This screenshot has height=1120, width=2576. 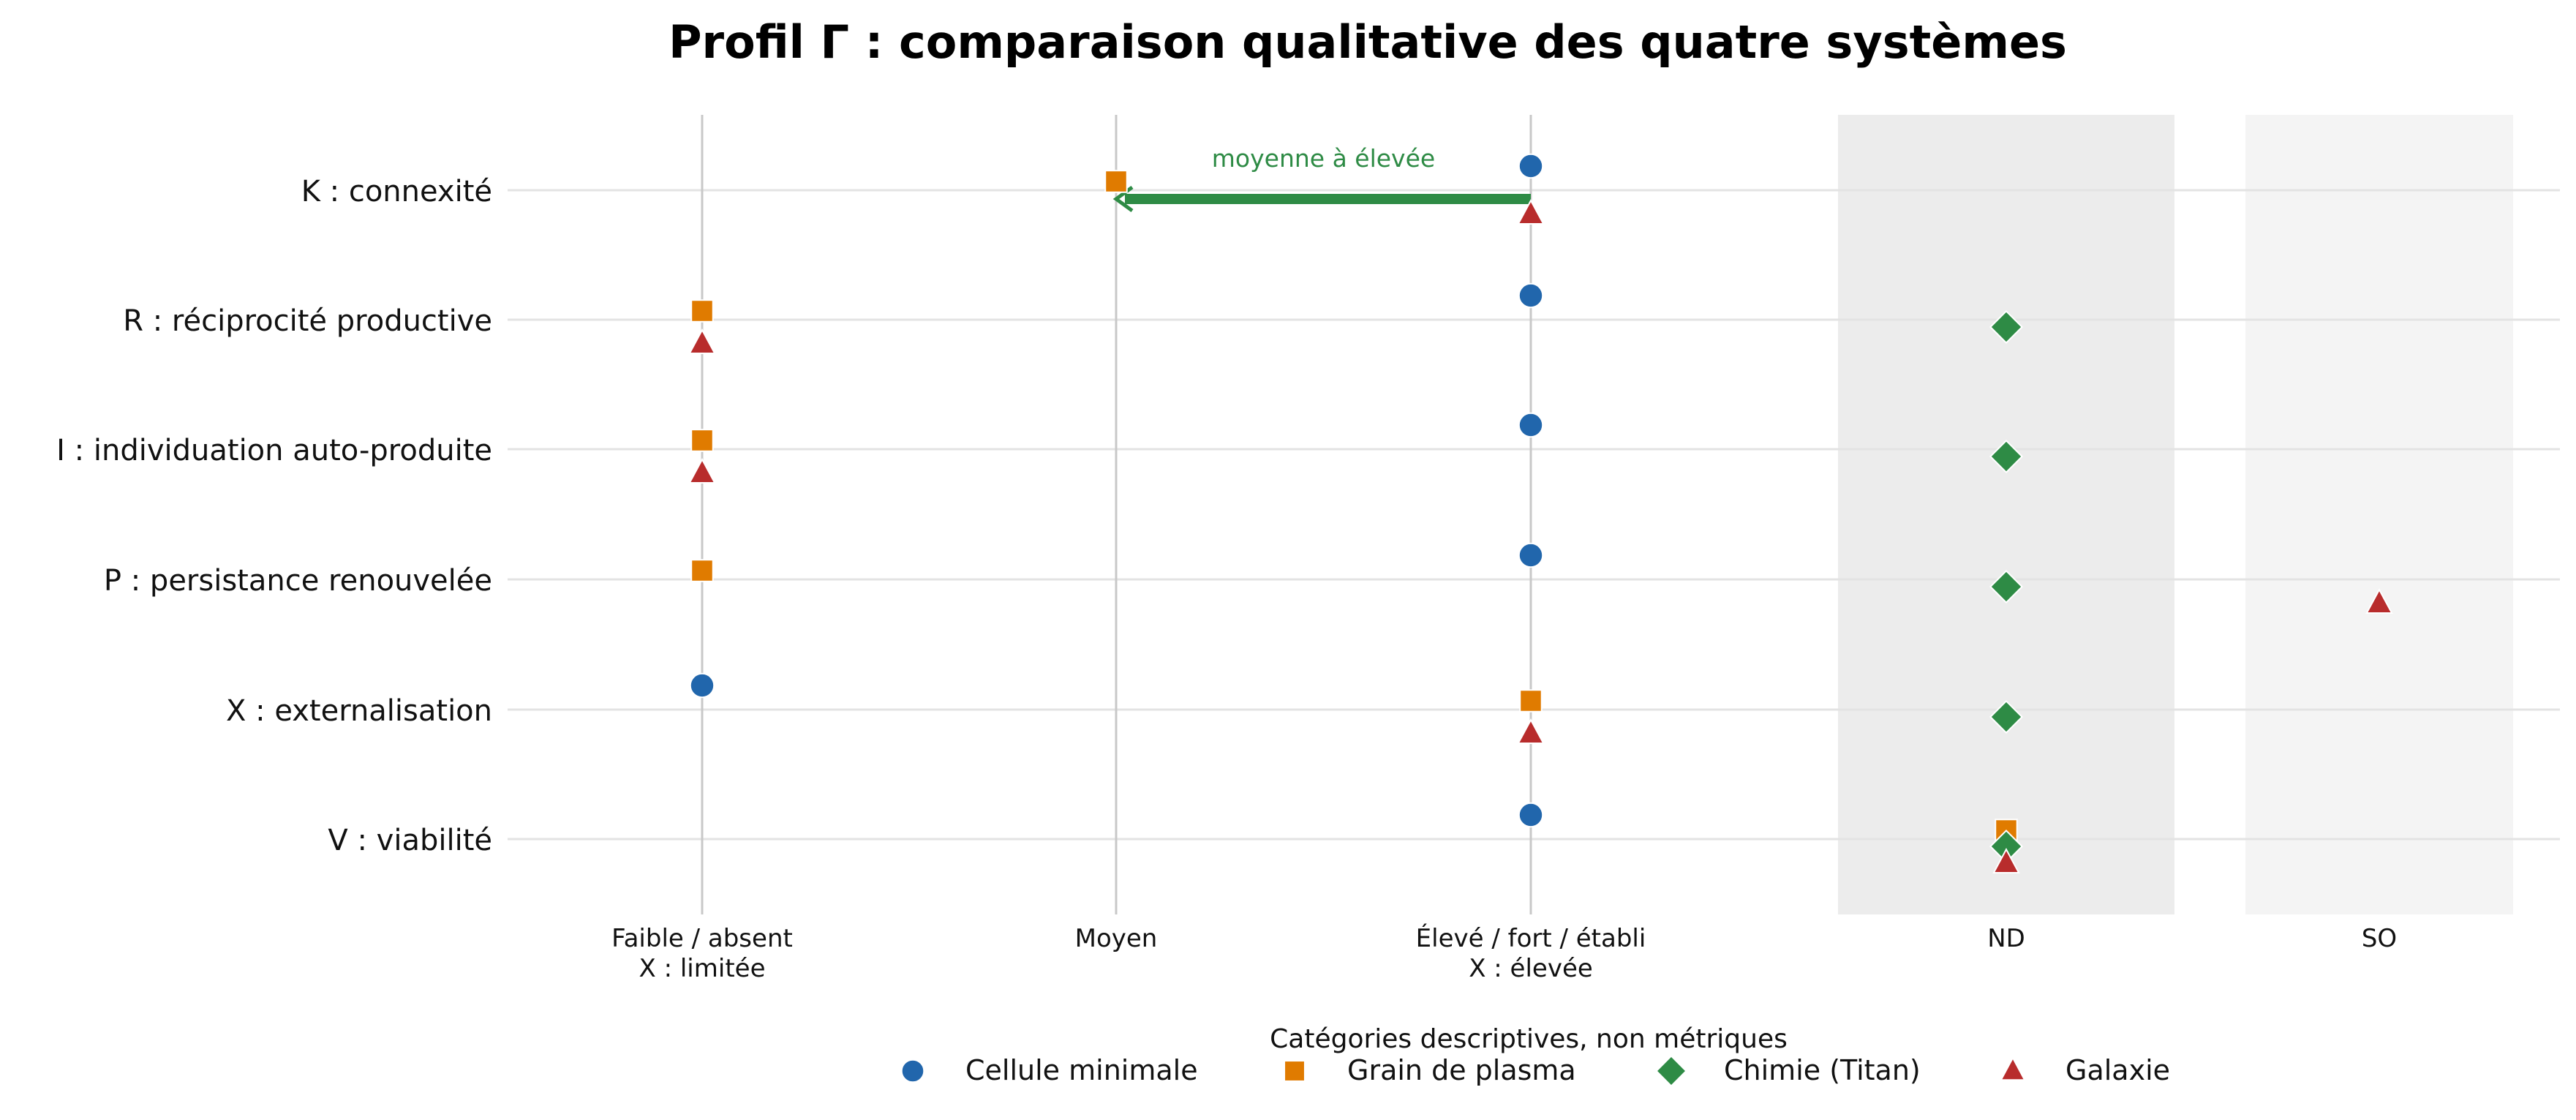 What do you see at coordinates (1531, 968) in the screenshot?
I see `x-tick-label-x-elevee: X : élevée` at bounding box center [1531, 968].